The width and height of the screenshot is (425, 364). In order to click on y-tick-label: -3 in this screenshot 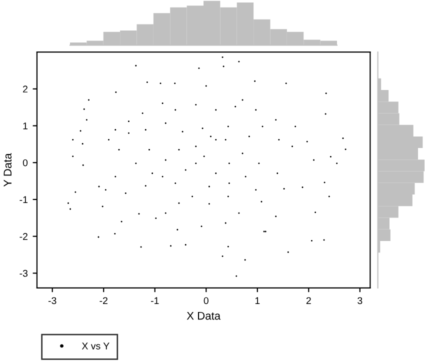, I will do `click(24, 273)`.